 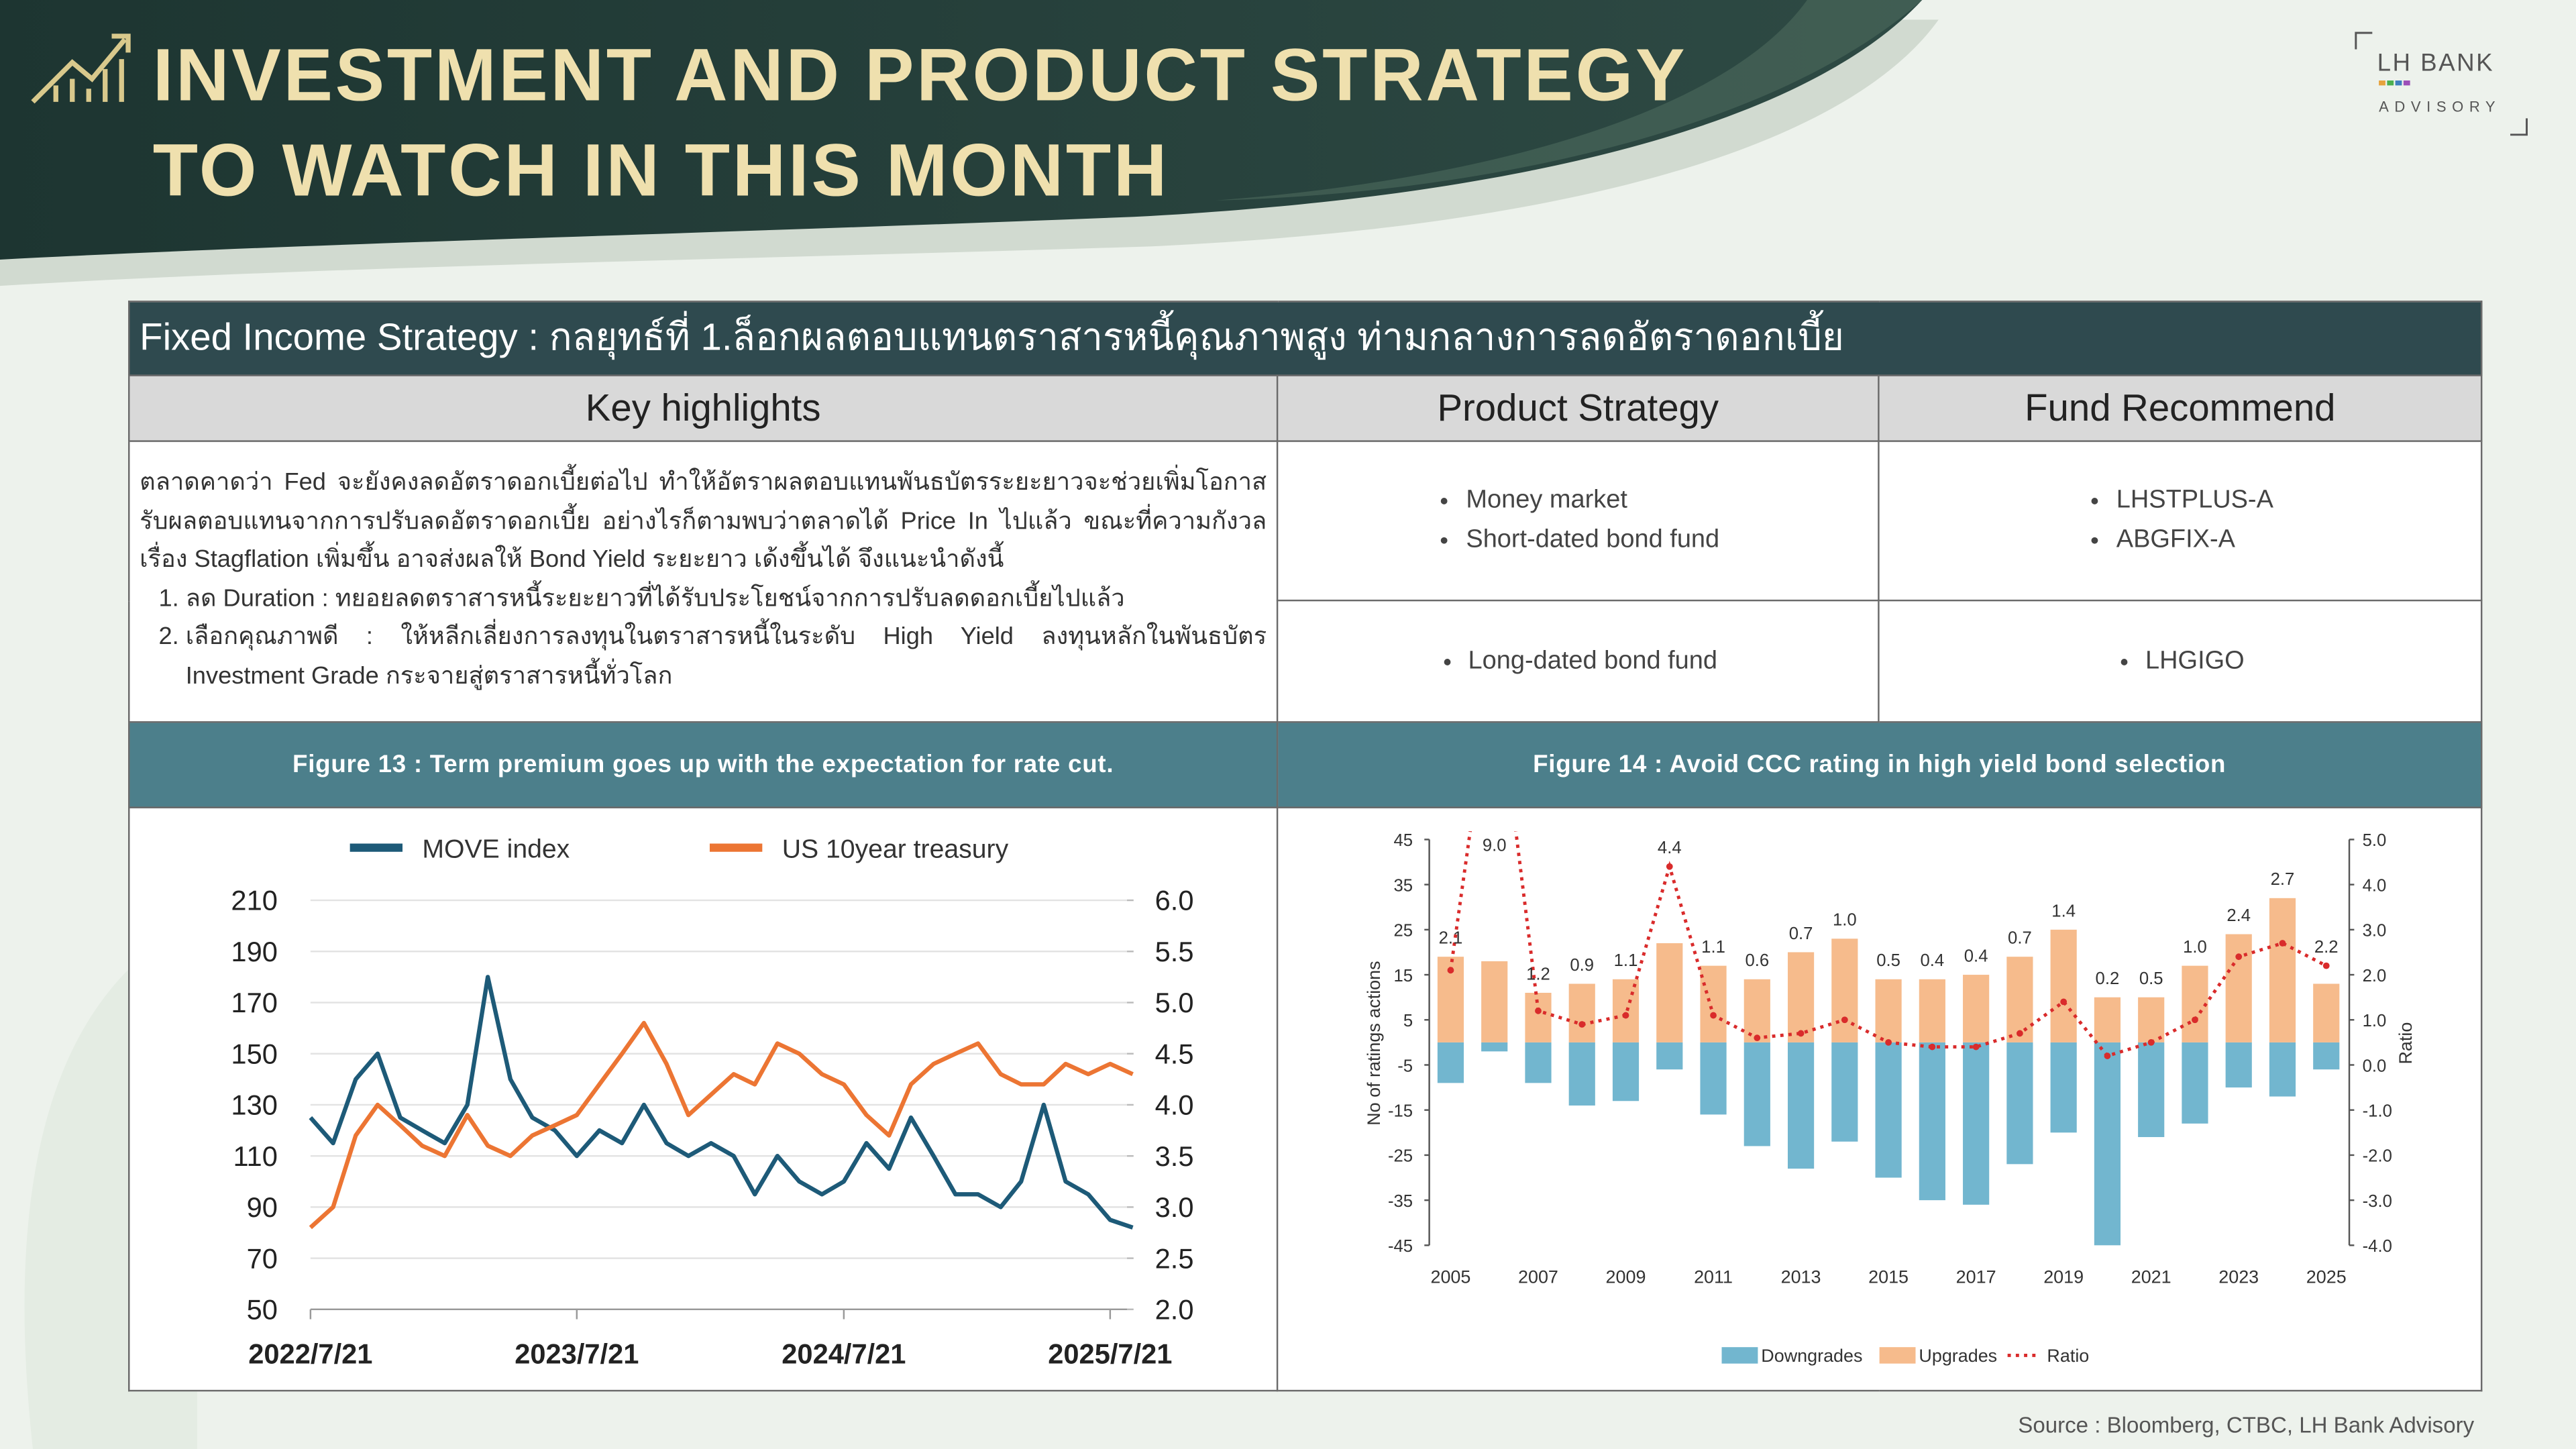 What do you see at coordinates (2377, 1201) in the screenshot?
I see `y2-tick-label: -3.0` at bounding box center [2377, 1201].